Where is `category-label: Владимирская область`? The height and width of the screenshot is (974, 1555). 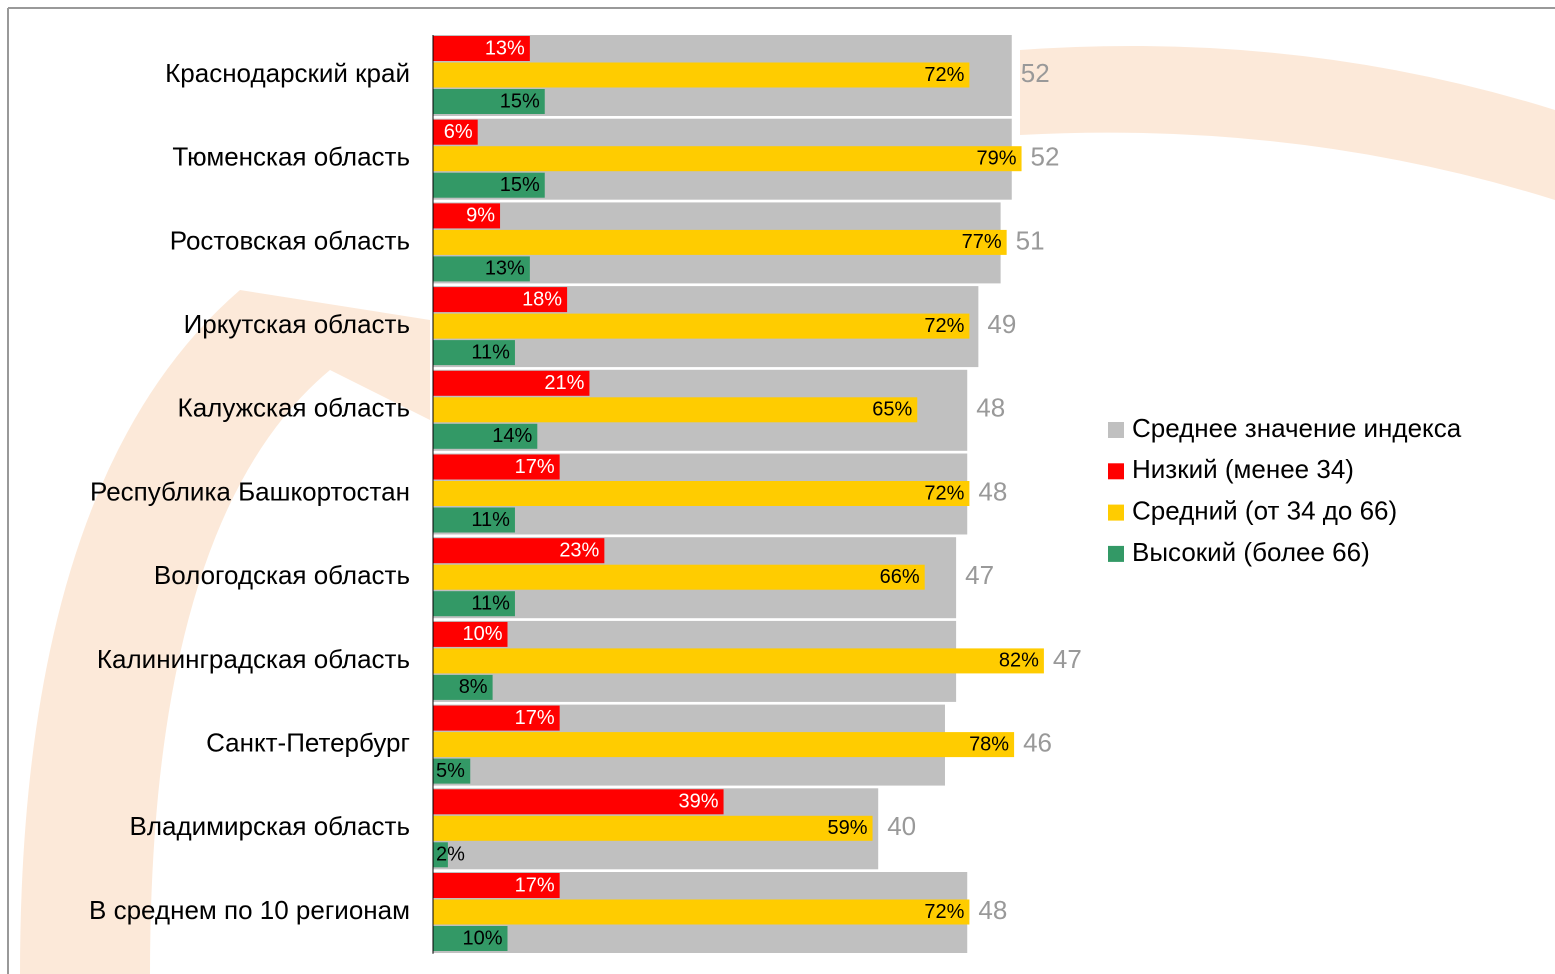 category-label: Владимирская область is located at coordinates (269, 826).